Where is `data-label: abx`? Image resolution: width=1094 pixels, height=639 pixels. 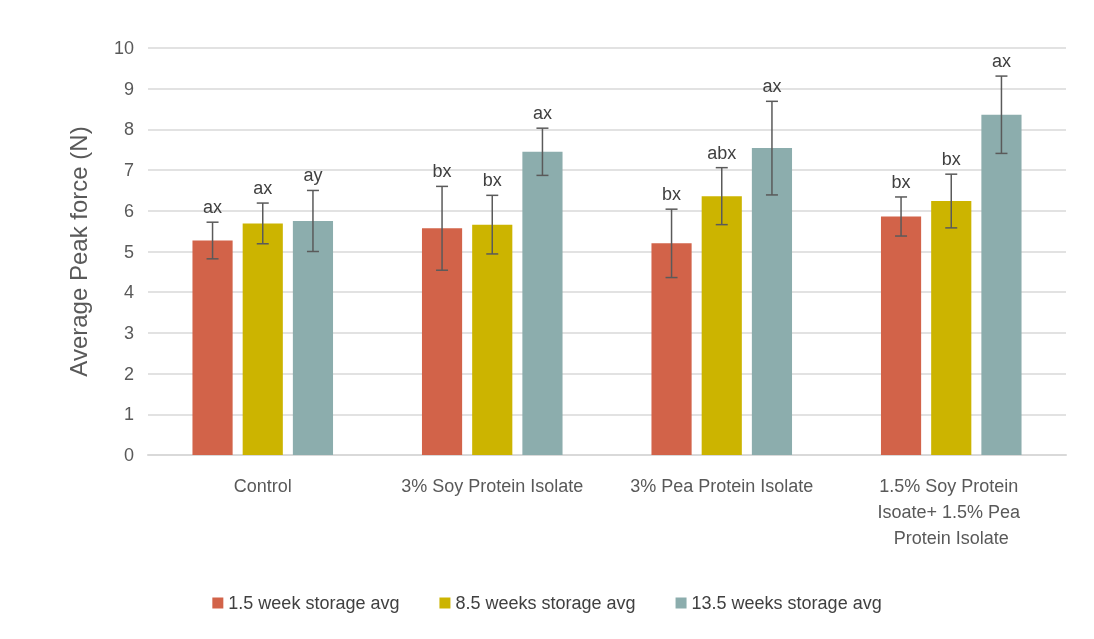
data-label: abx is located at coordinates (722, 152).